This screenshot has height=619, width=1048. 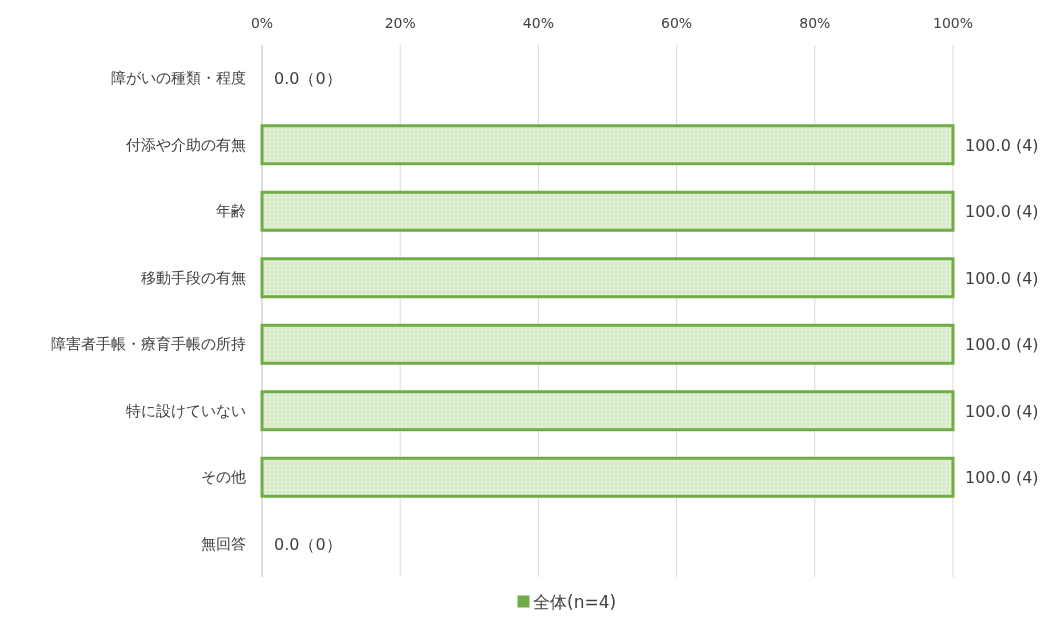 I want to click on x-tick-label: 20%, so click(x=400, y=23).